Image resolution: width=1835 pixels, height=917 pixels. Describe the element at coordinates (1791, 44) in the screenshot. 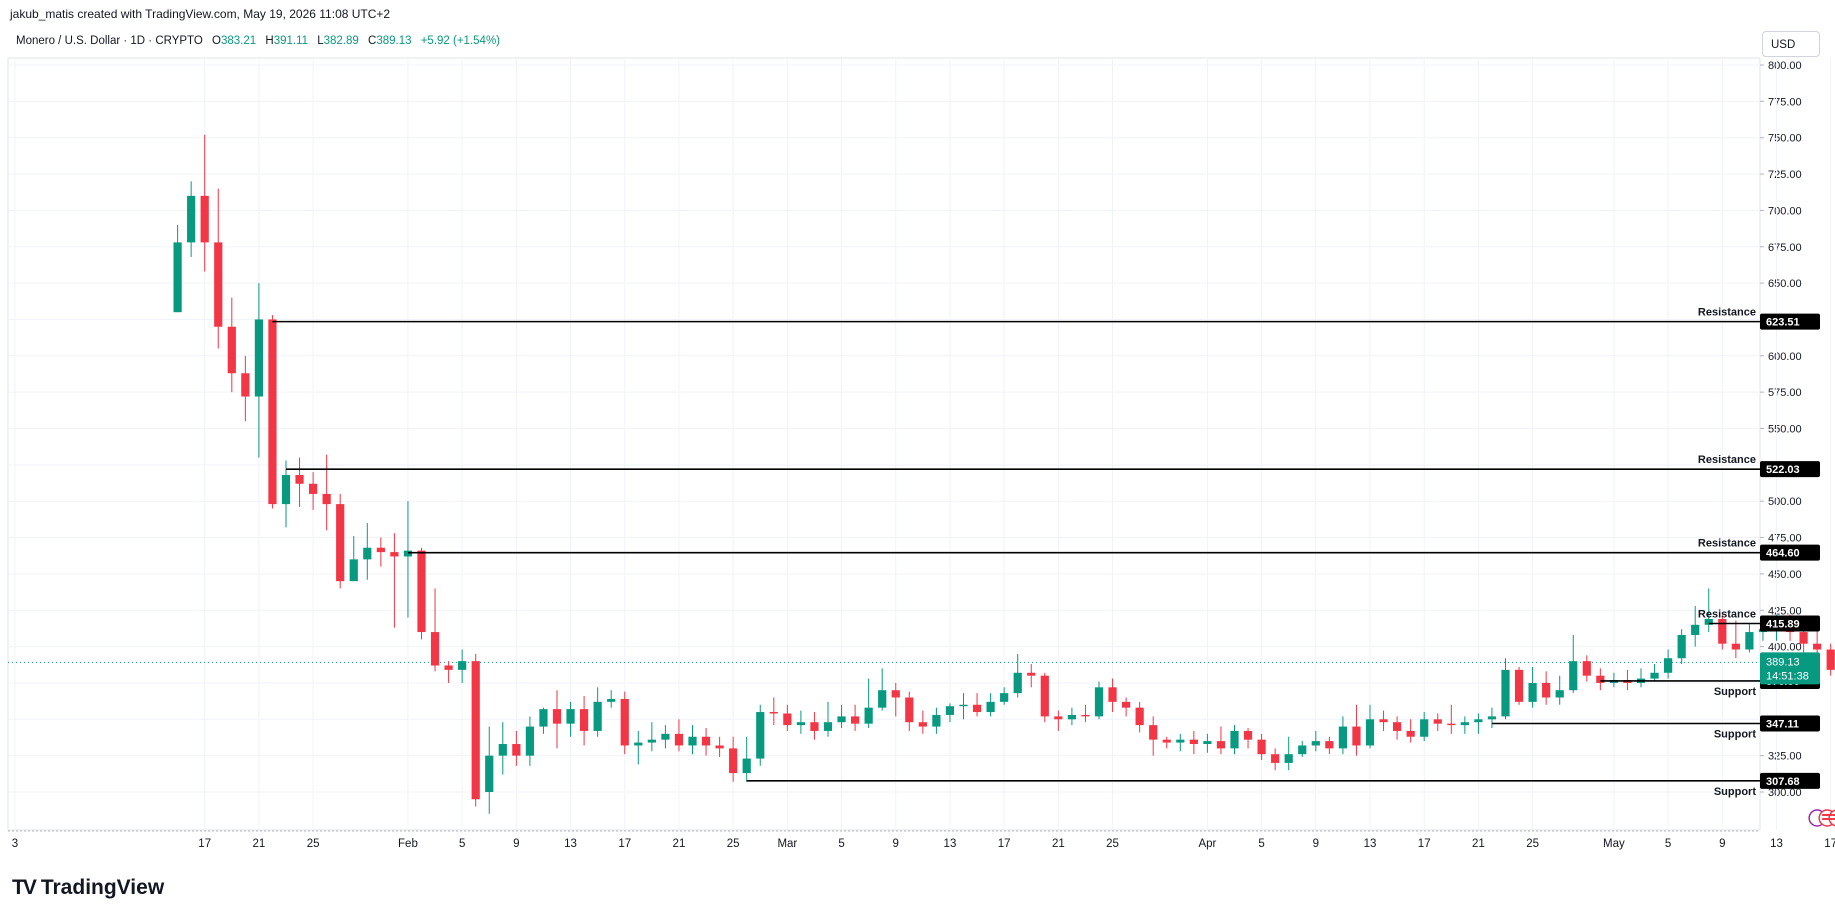

I see `currency-selector: USD` at that location.